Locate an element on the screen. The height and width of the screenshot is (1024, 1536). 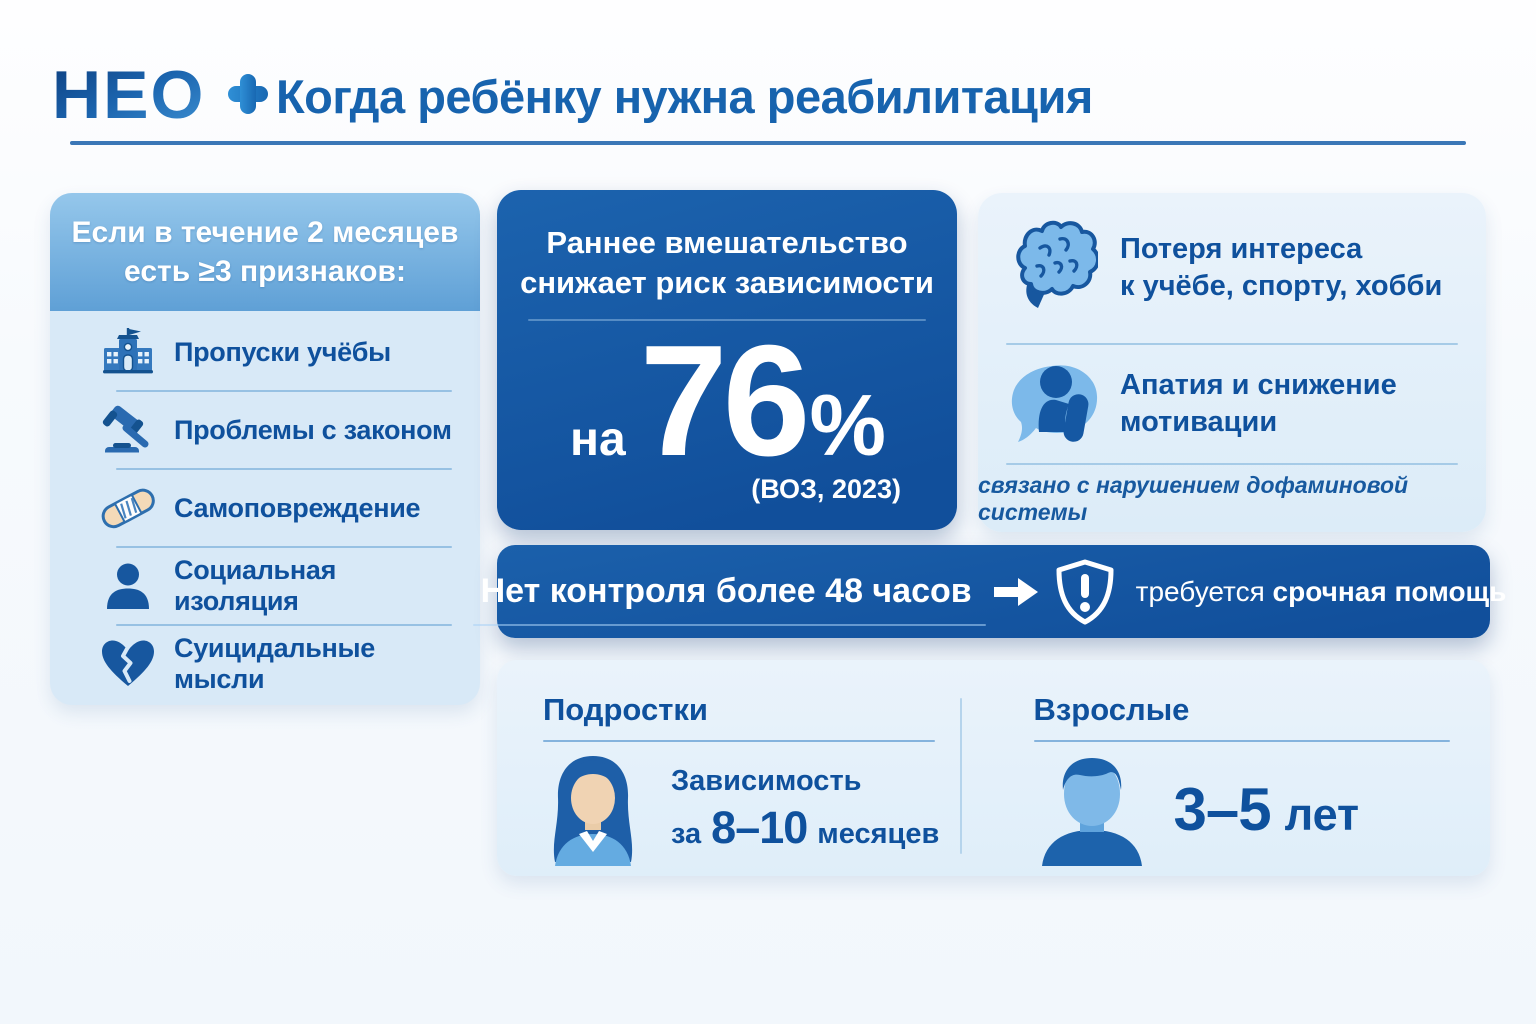
adults-value: 3–5 is located at coordinates (1222, 809).